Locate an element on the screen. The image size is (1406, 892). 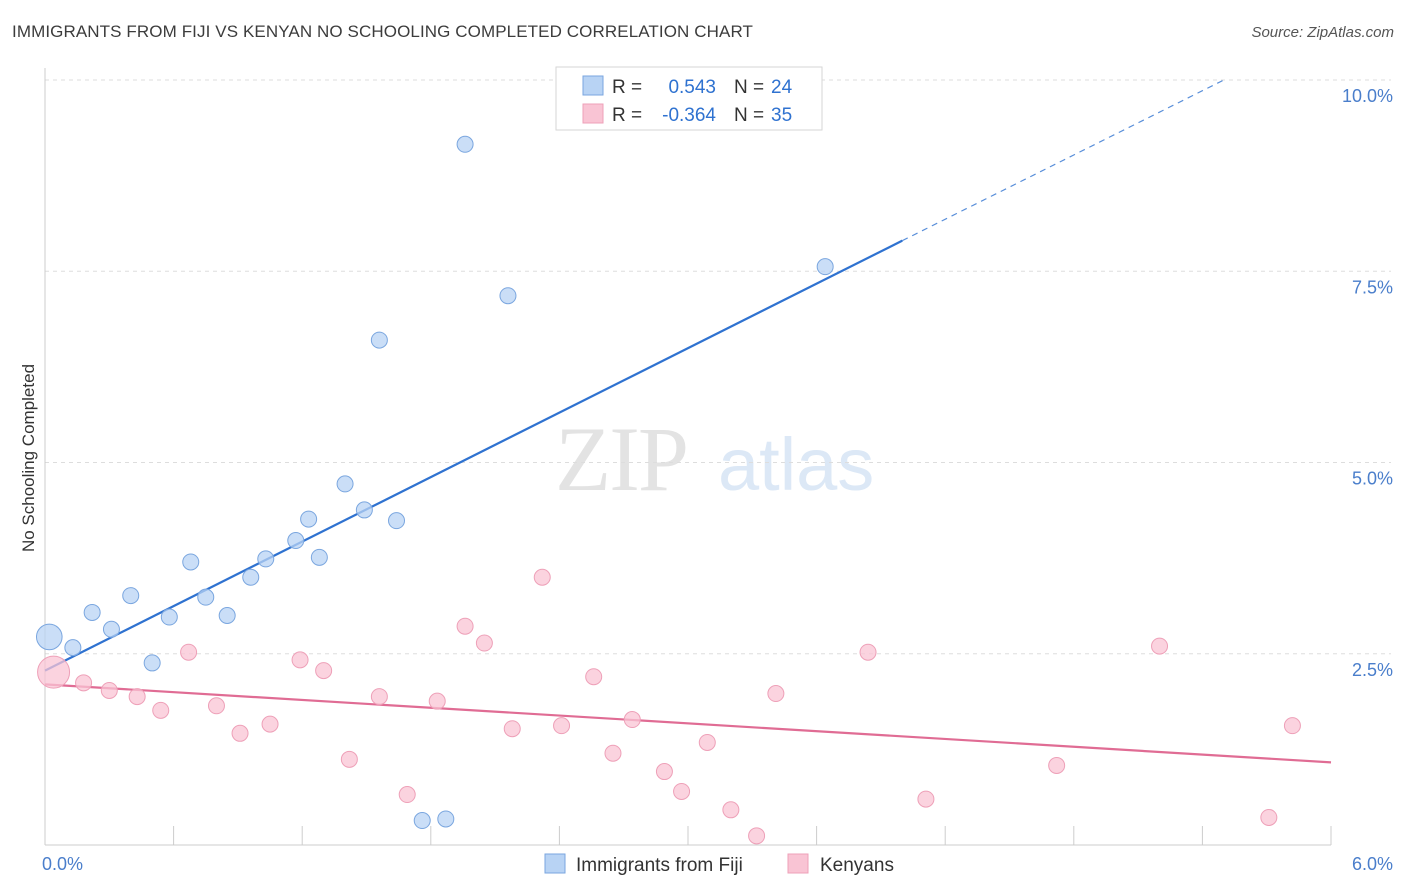
trend-line-kenya is located at coordinates (688, 723).